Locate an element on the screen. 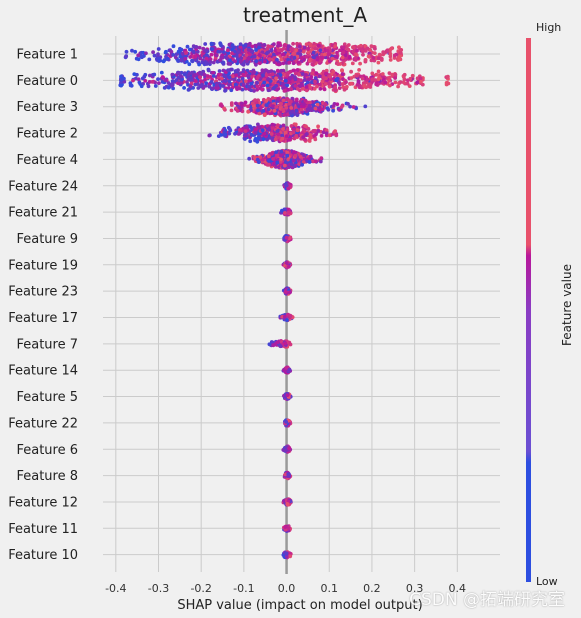  feature-label: Feature 3 is located at coordinates (47, 107).